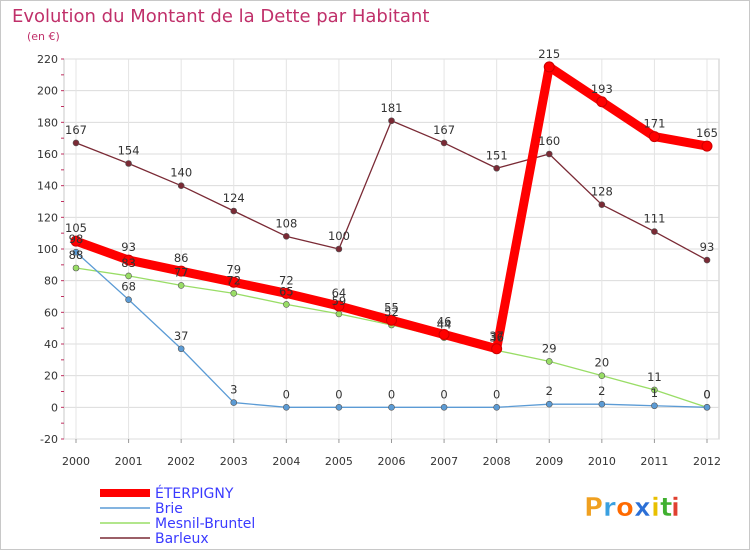 This screenshot has height=550, width=750. I want to click on y-tick-label: 100, so click(47, 249).